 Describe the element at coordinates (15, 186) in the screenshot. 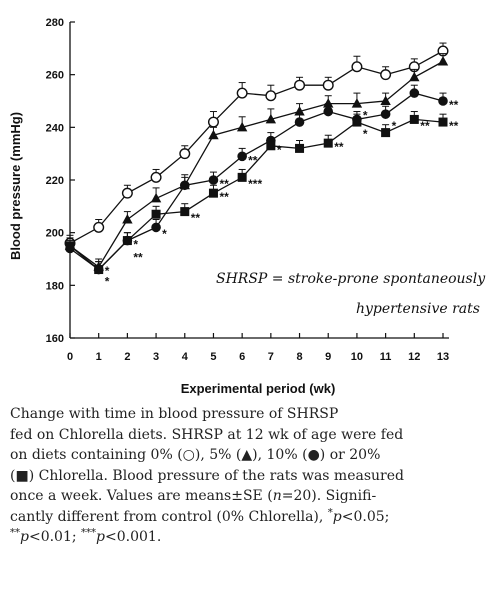

I see `y-axis-label: Blood pressure (mmHg)` at that location.